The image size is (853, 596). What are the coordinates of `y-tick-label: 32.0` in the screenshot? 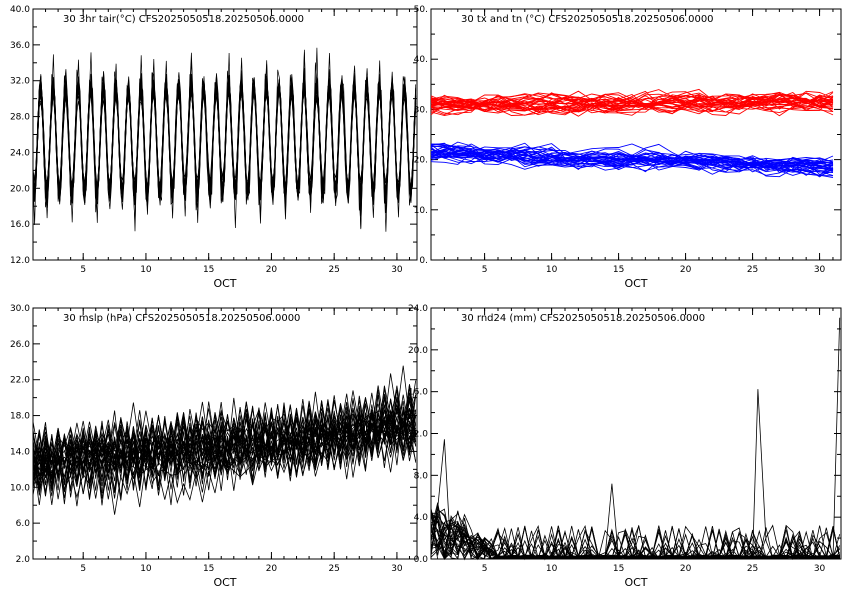 It's located at (20, 82).